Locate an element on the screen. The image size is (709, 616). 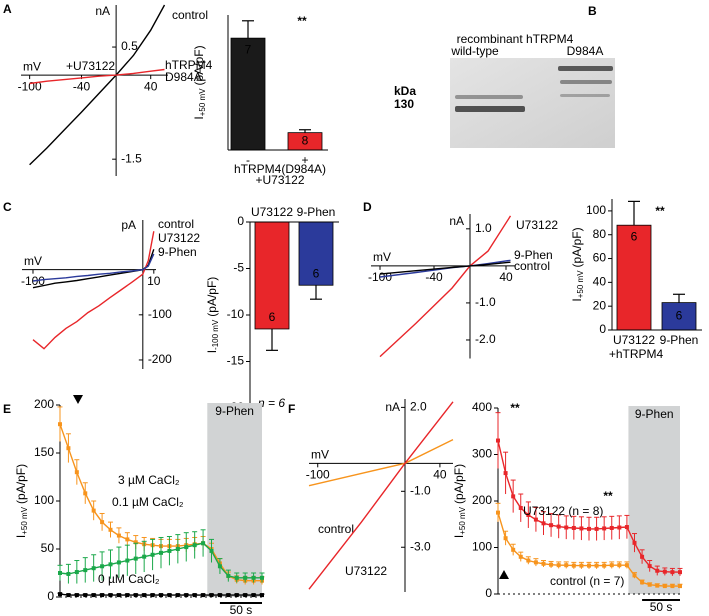
series-label: U73122 (n = 8) is located at coordinates (563, 511).